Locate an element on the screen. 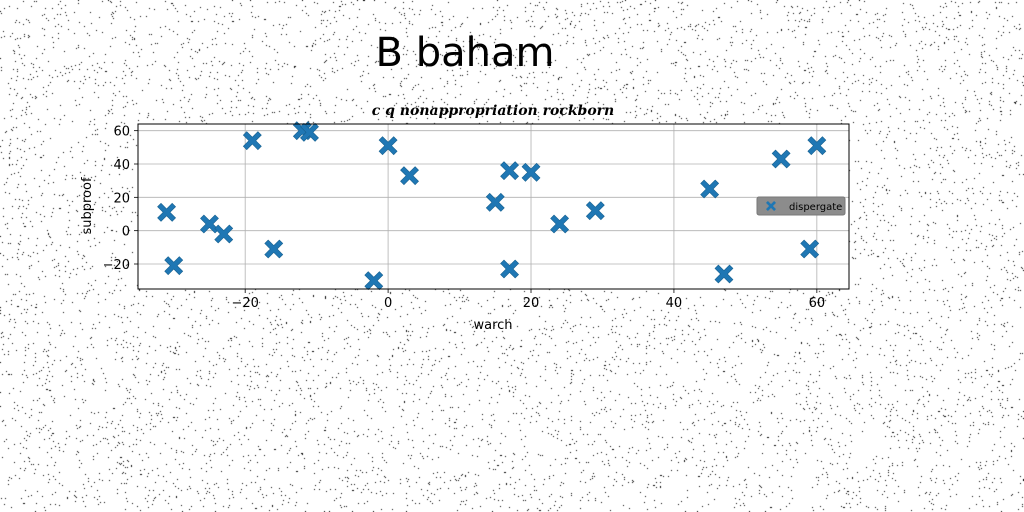 The width and height of the screenshot is (1024, 512). x-tick-label: −20 is located at coordinates (244, 303).